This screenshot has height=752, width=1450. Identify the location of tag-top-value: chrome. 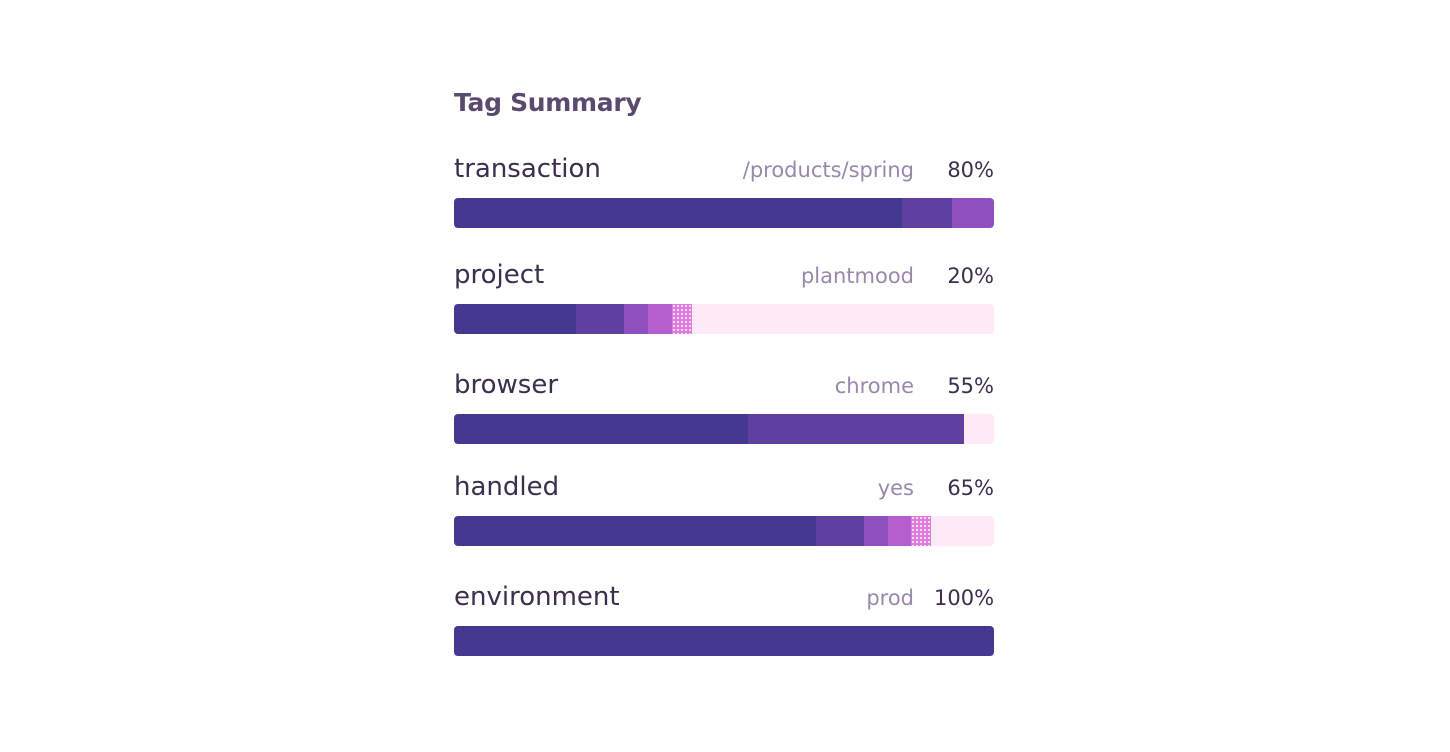
(874, 386).